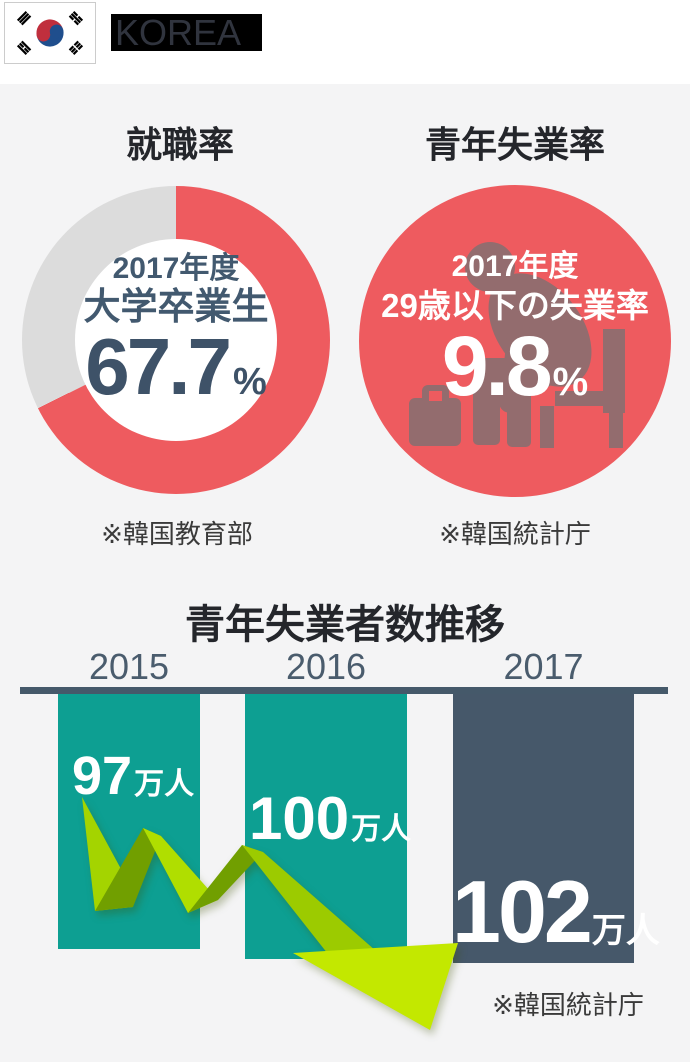 The height and width of the screenshot is (1062, 690). I want to click on bar-value-2017: 102 万人, so click(556, 911).